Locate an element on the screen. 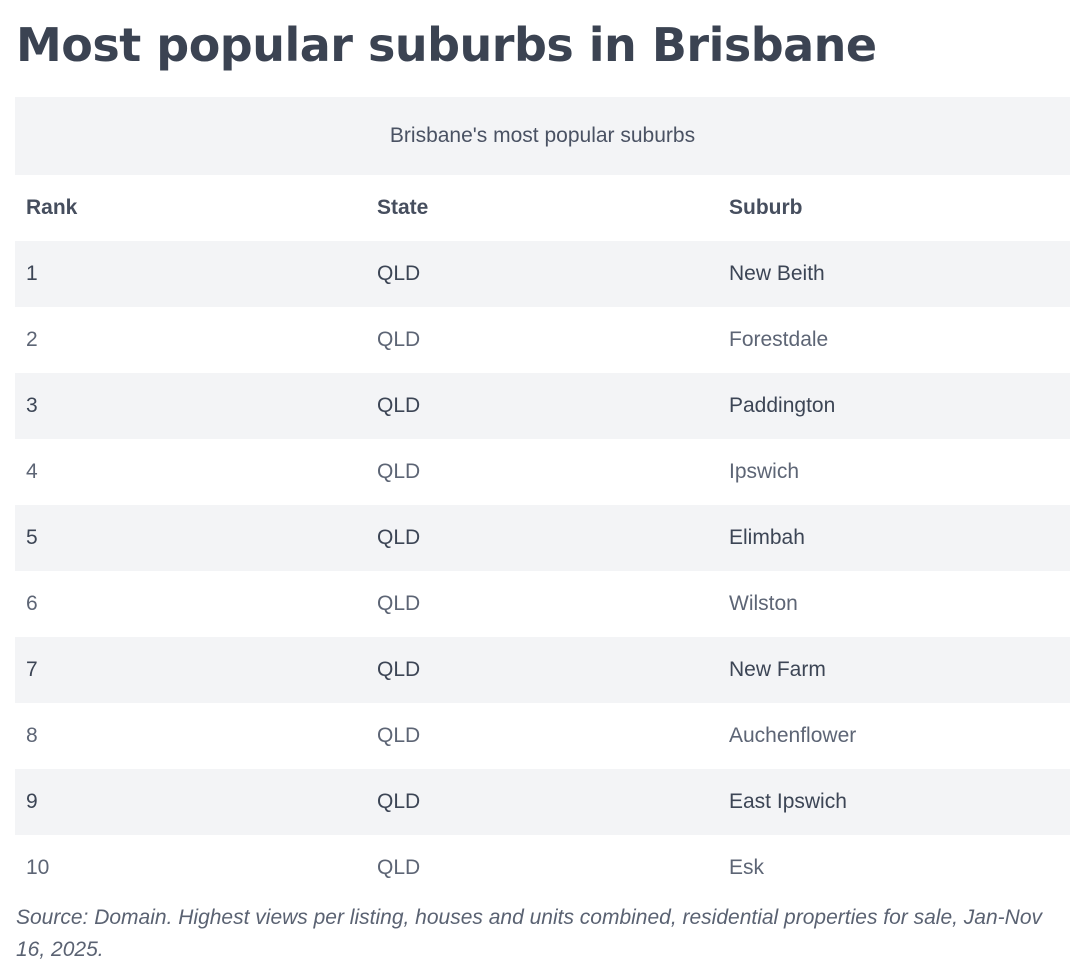  cell-suburb: New Farm is located at coordinates (777, 669).